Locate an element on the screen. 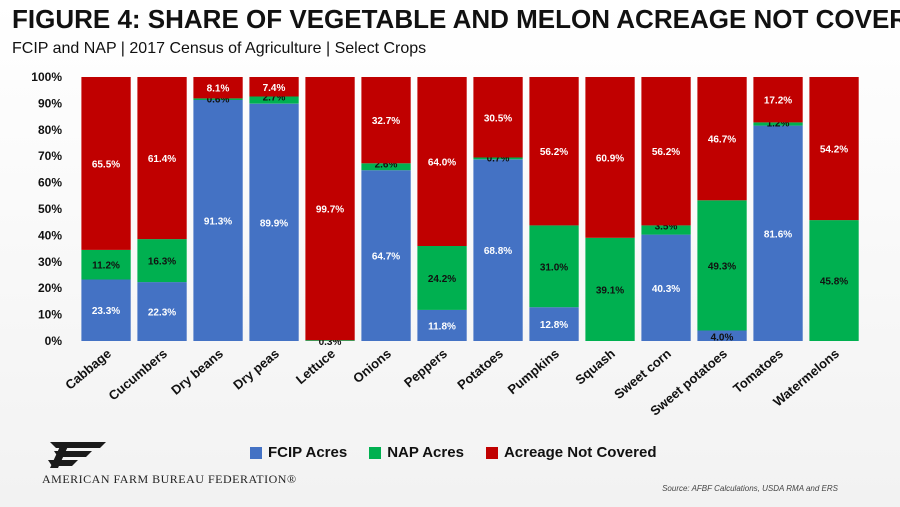  data-label: 3.5% is located at coordinates (666, 226).